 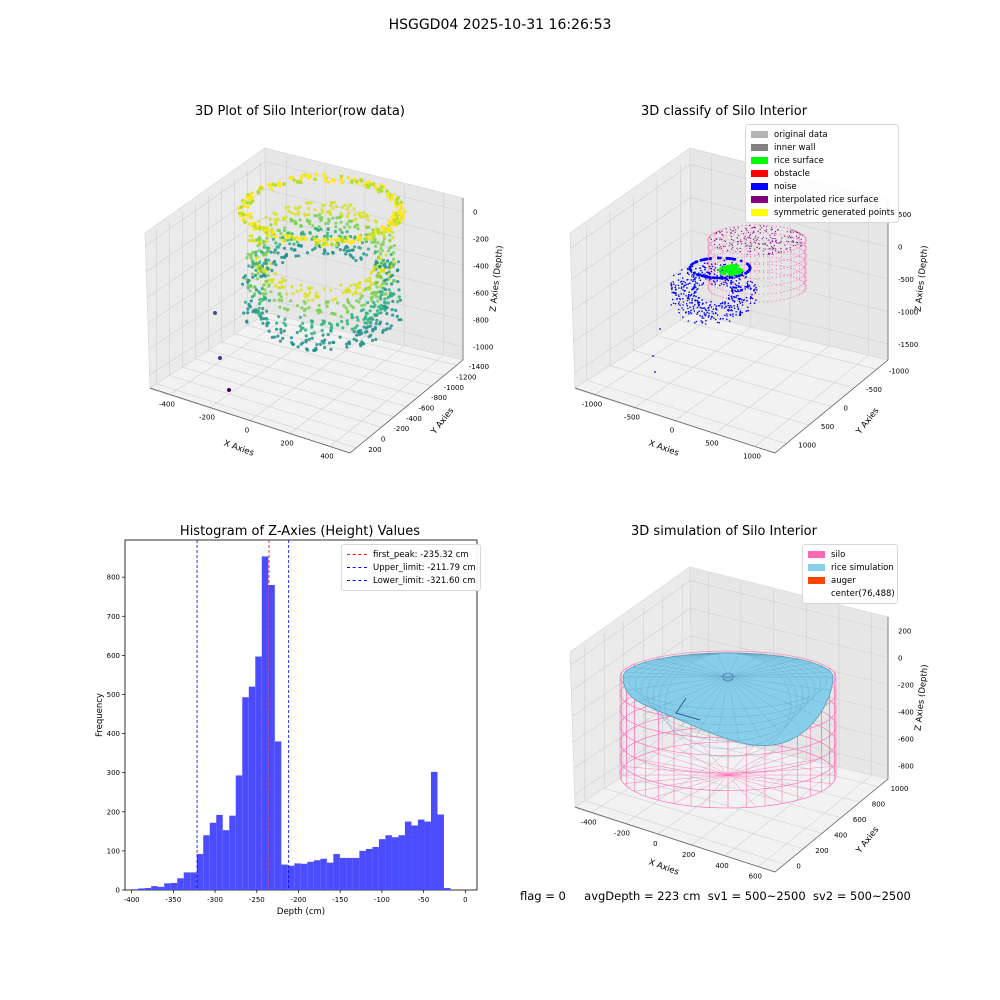 What do you see at coordinates (822, 147) in the screenshot?
I see `classify-legend-item: inner wall` at bounding box center [822, 147].